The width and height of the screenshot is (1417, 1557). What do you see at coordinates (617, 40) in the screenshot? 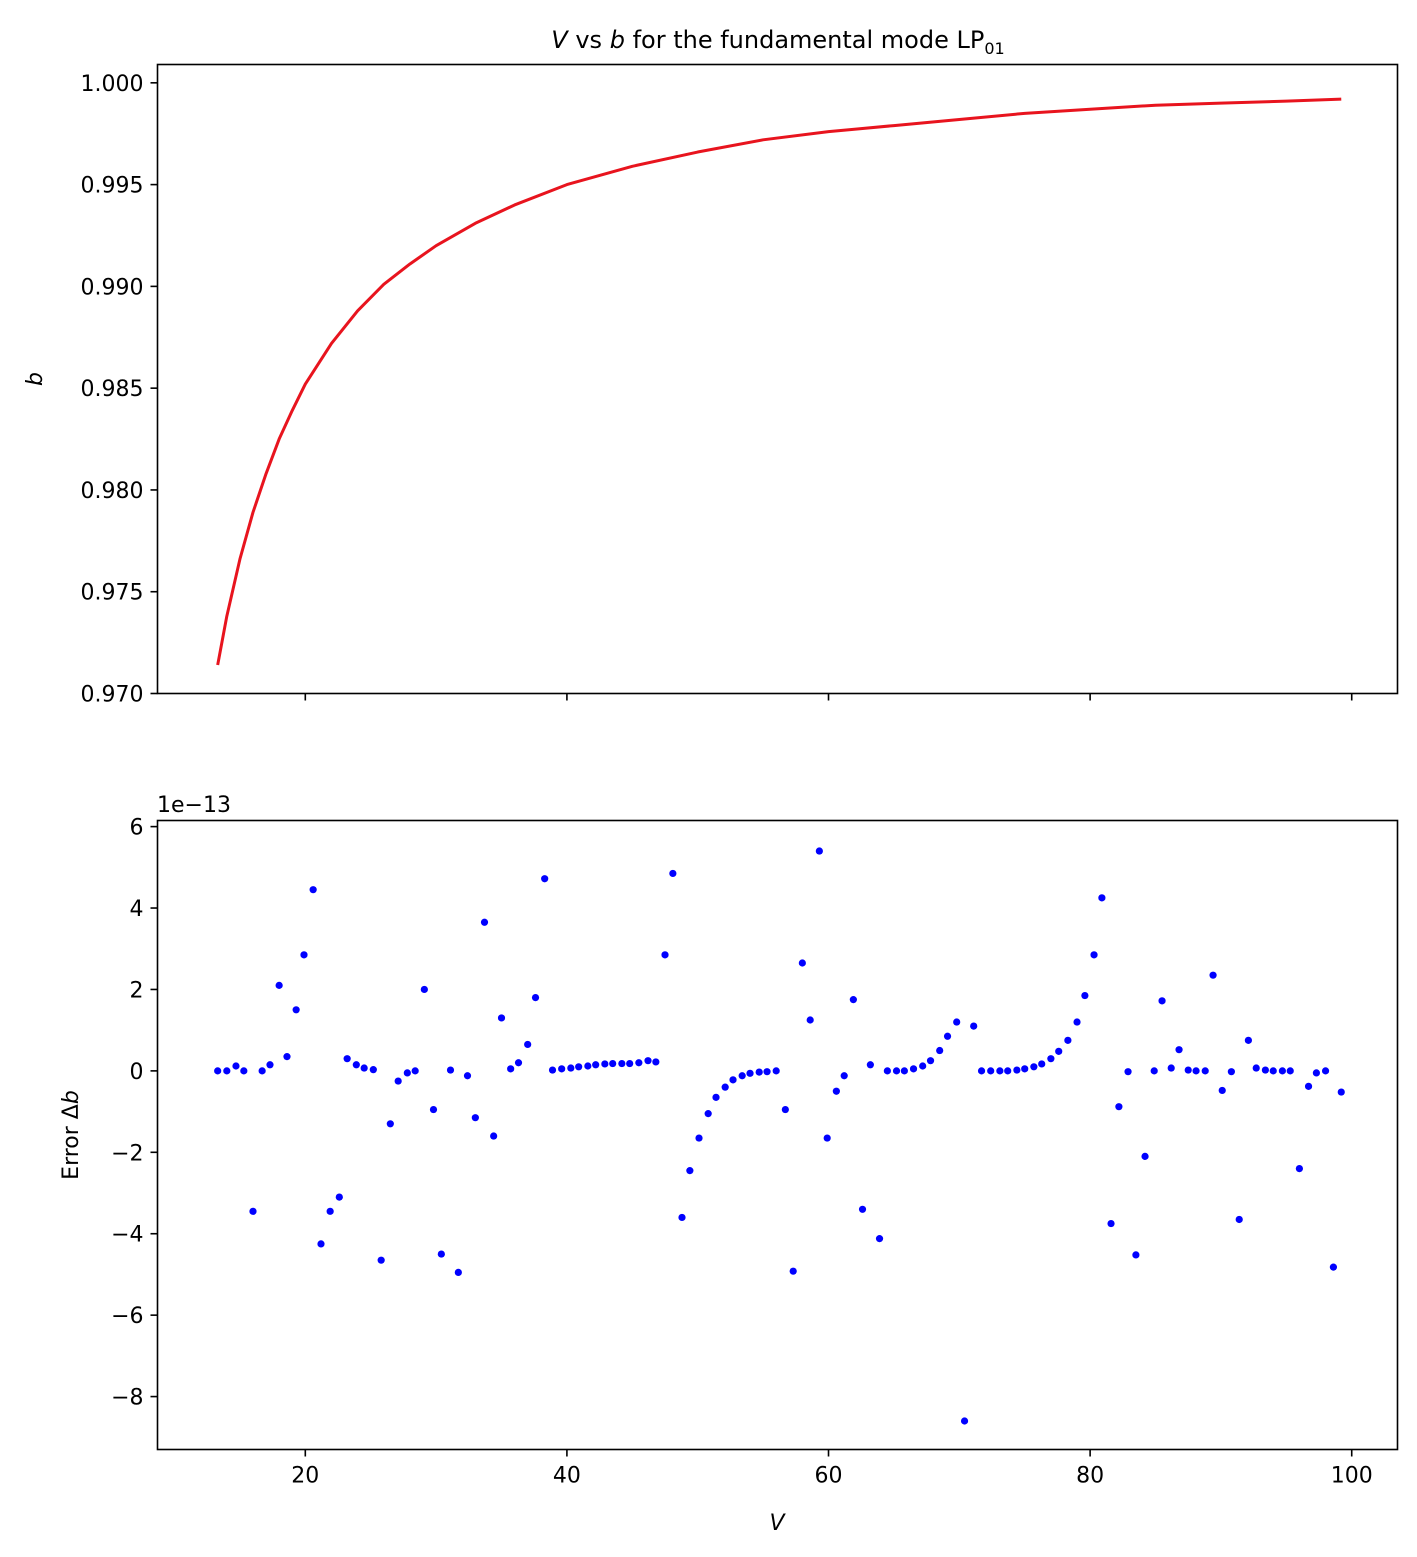
I see `title-b: b` at bounding box center [617, 40].